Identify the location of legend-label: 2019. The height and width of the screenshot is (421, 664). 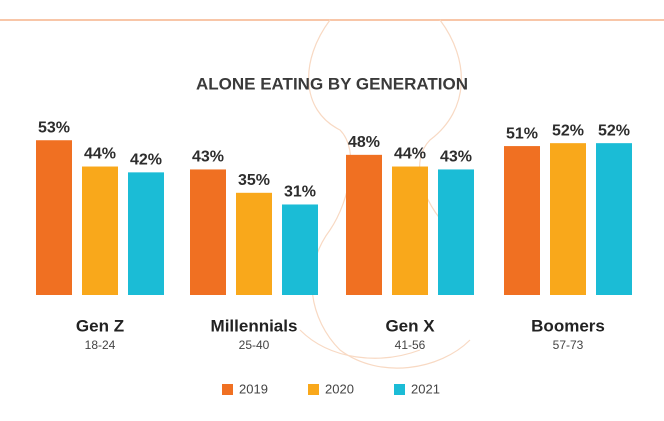
(253, 388).